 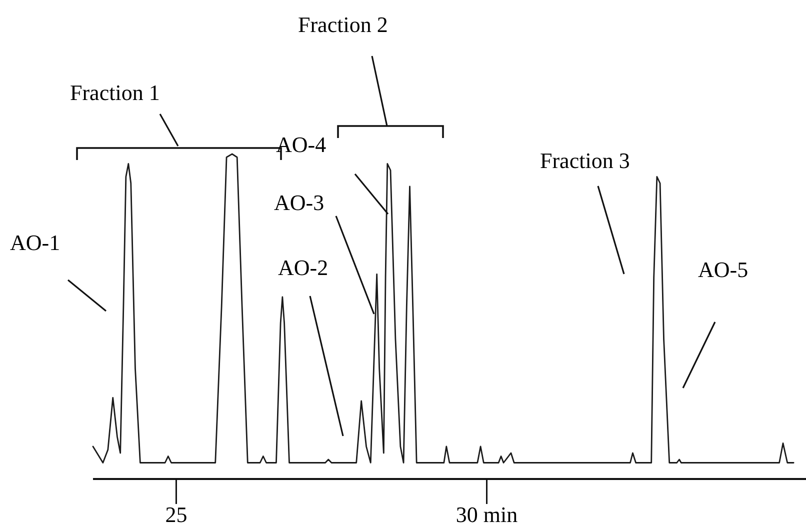 What do you see at coordinates (115, 92) in the screenshot?
I see `text: Fraction 1` at bounding box center [115, 92].